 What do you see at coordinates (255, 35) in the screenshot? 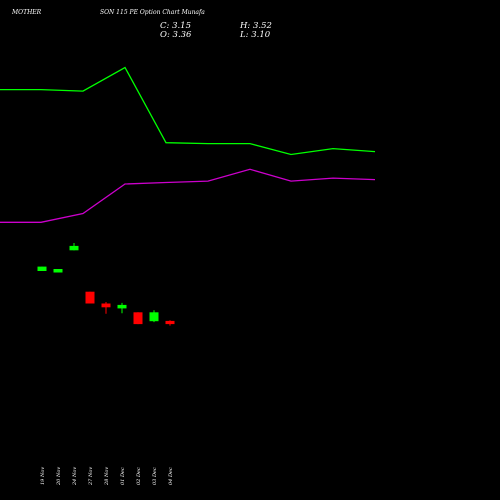
I see `low-readout: L: 3.10` at bounding box center [255, 35].